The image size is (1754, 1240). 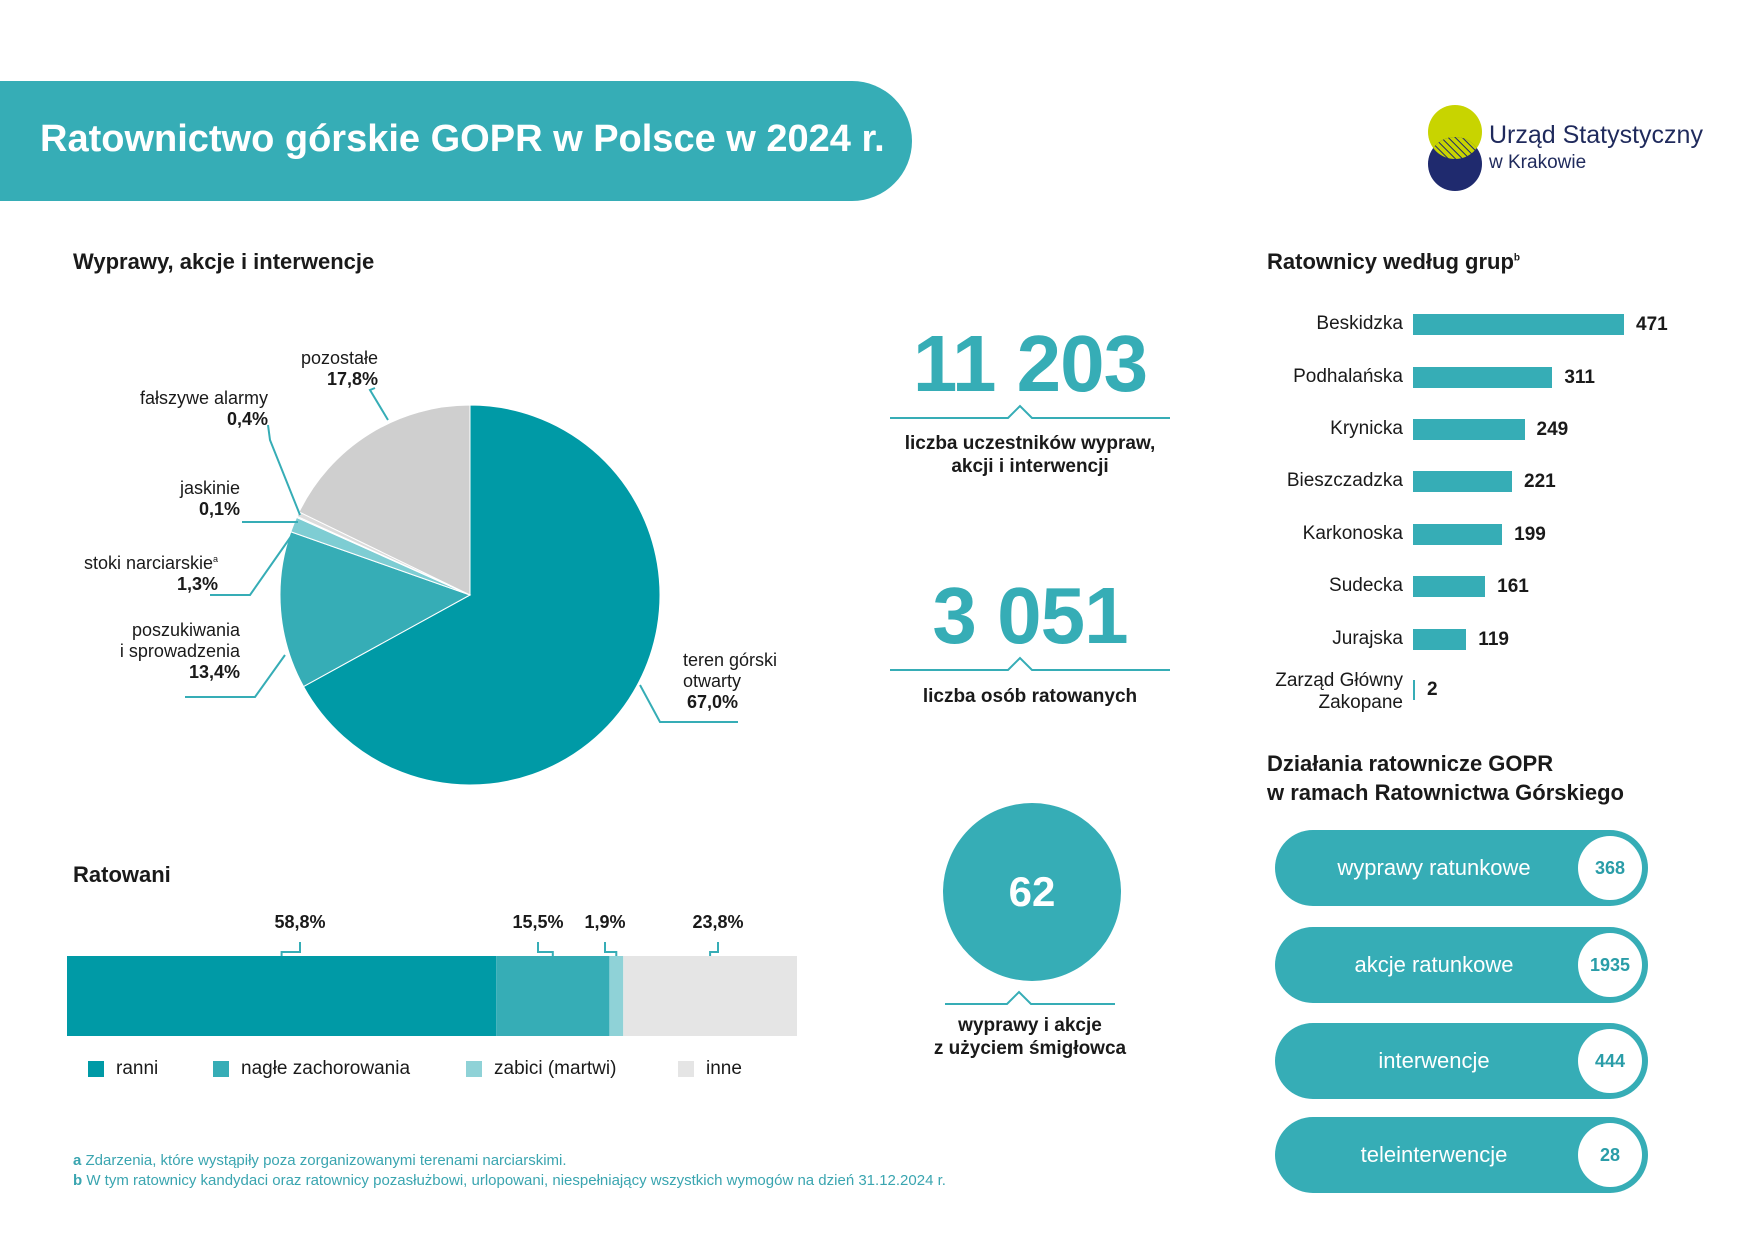 What do you see at coordinates (1552, 429) in the screenshot?
I see `group-value: 249` at bounding box center [1552, 429].